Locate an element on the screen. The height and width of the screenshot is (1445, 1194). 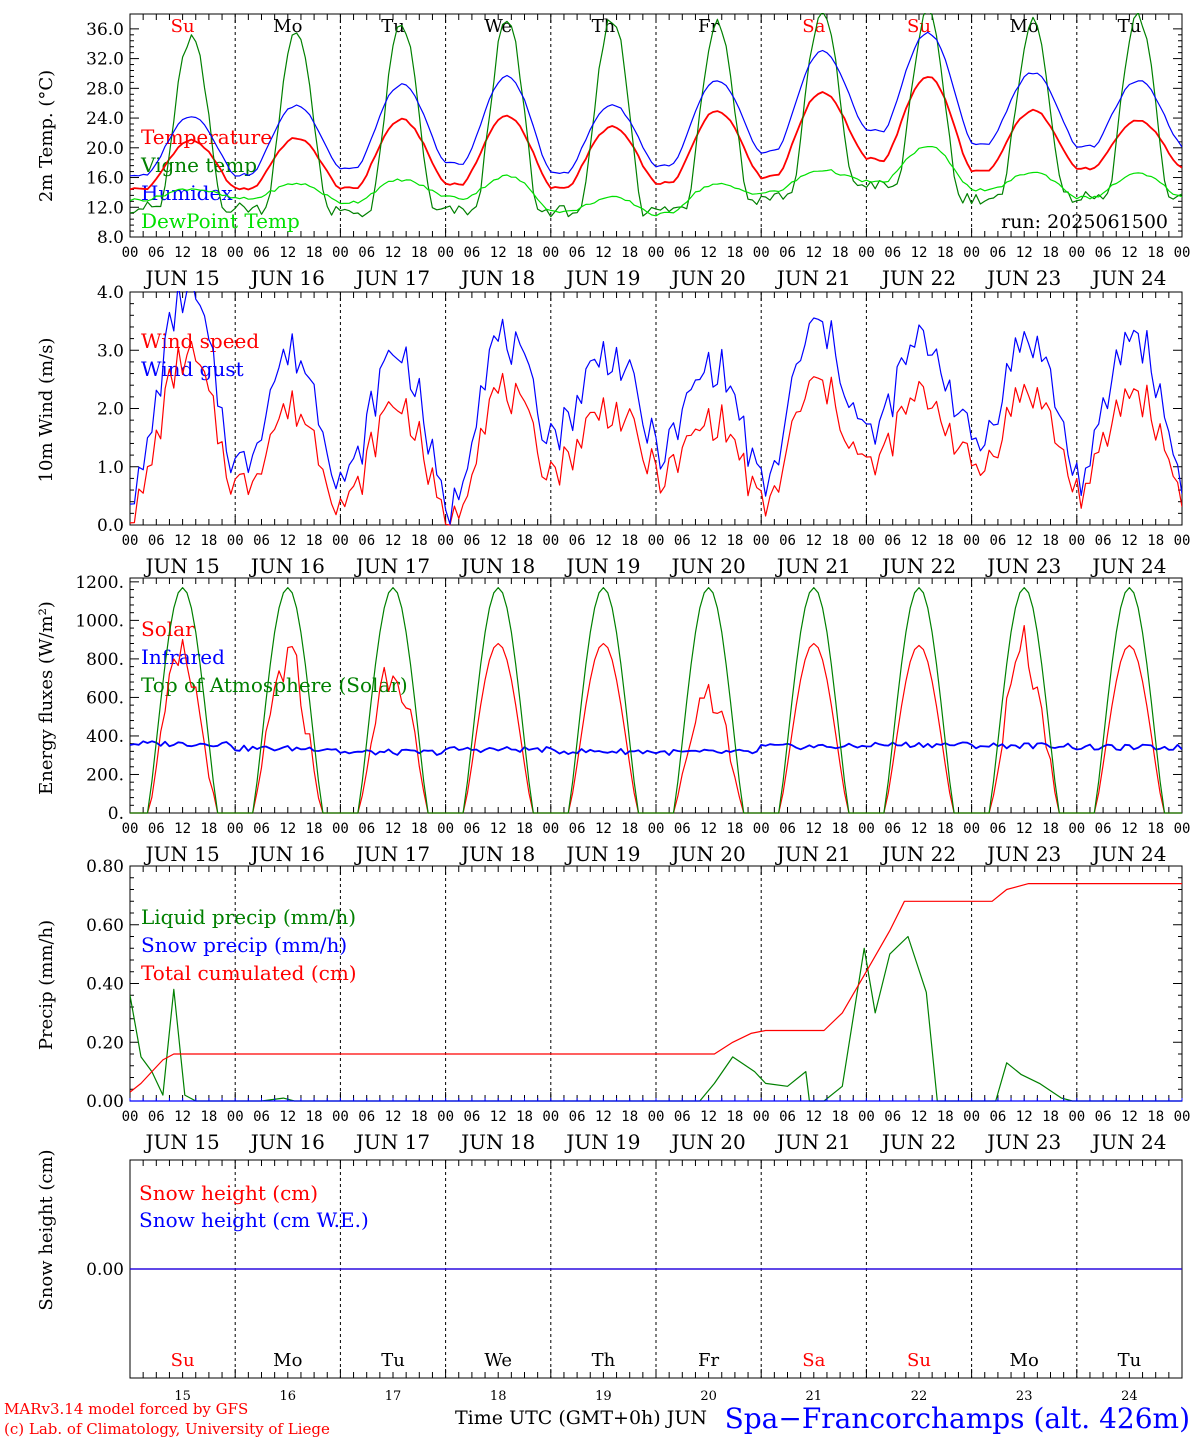
date-label: JUN 21 is located at coordinates (813, 1142).